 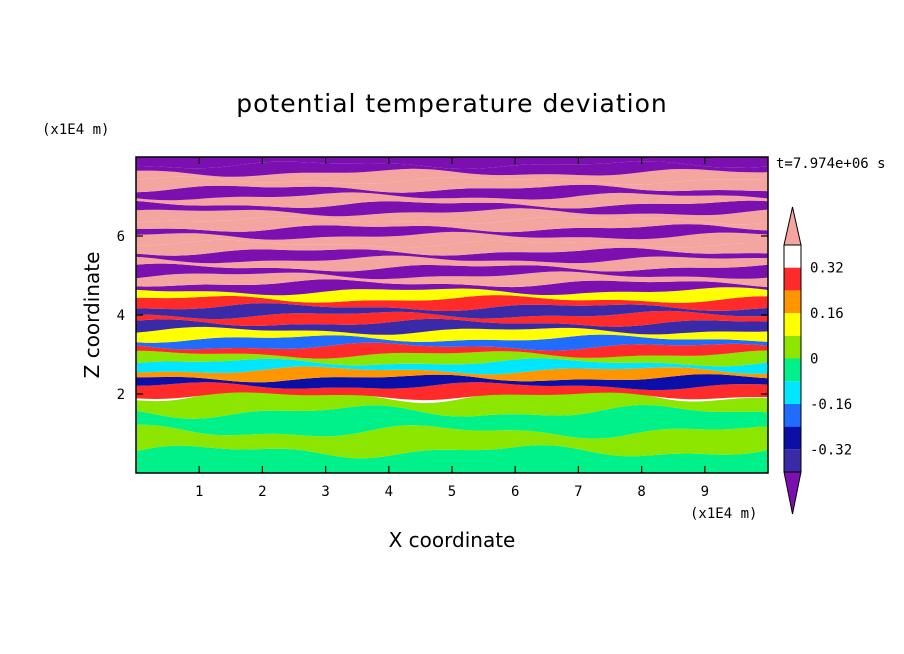 What do you see at coordinates (325, 492) in the screenshot?
I see `x-tick-label: 3` at bounding box center [325, 492].